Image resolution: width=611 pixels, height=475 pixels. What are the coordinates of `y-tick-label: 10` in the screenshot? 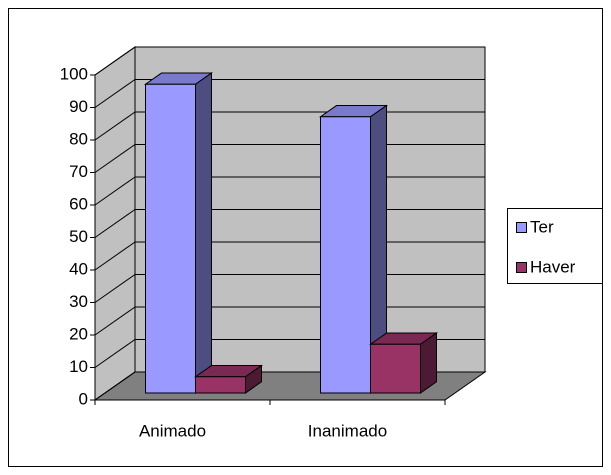 It's located at (78, 366).